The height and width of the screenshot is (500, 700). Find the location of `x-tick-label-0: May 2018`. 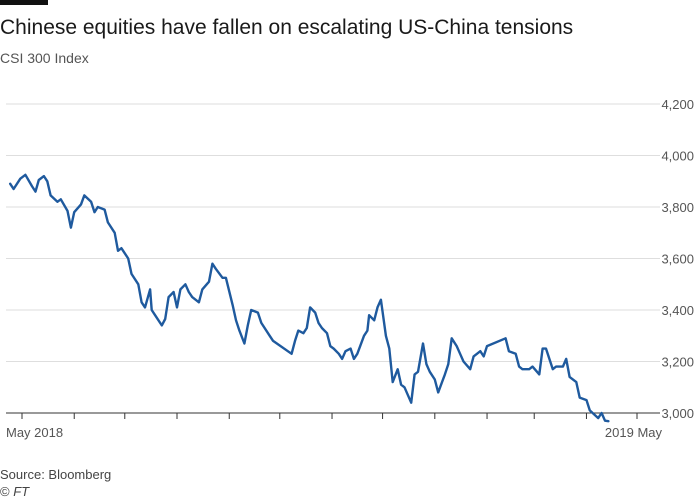

x-tick-label-0: May 2018 is located at coordinates (34, 432).